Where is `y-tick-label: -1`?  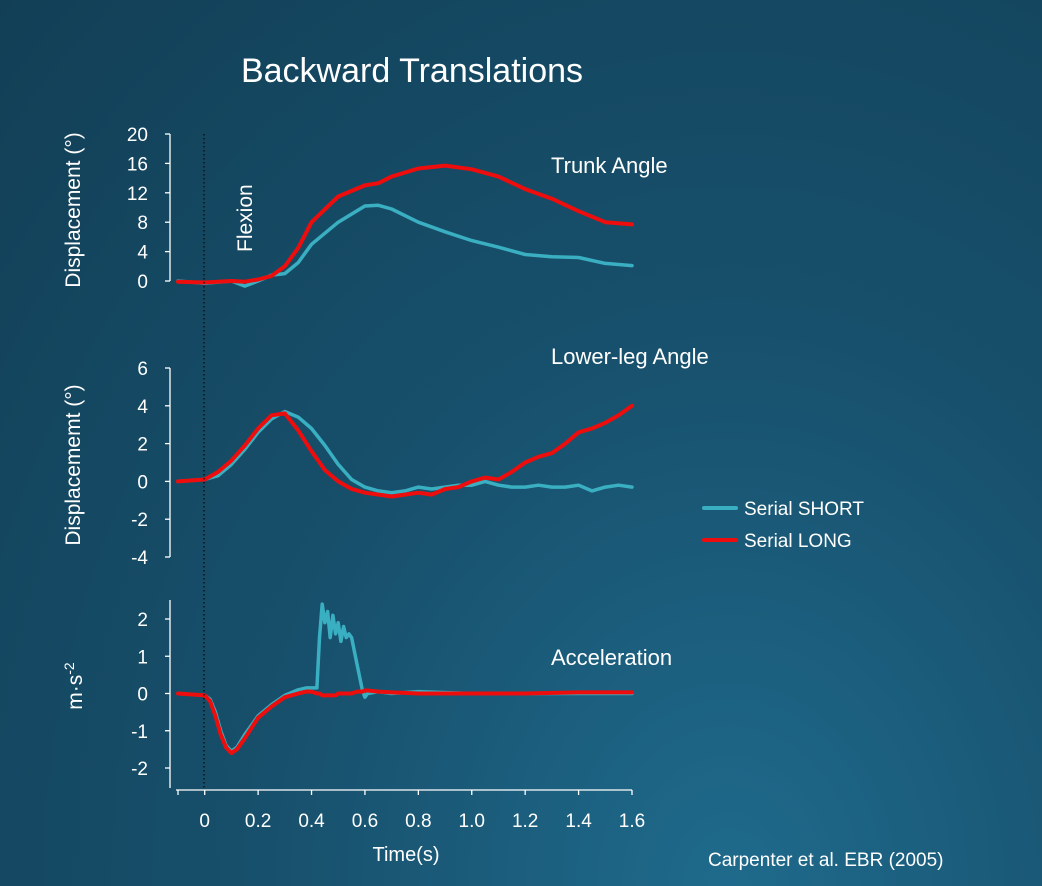 y-tick-label: -1 is located at coordinates (139, 732).